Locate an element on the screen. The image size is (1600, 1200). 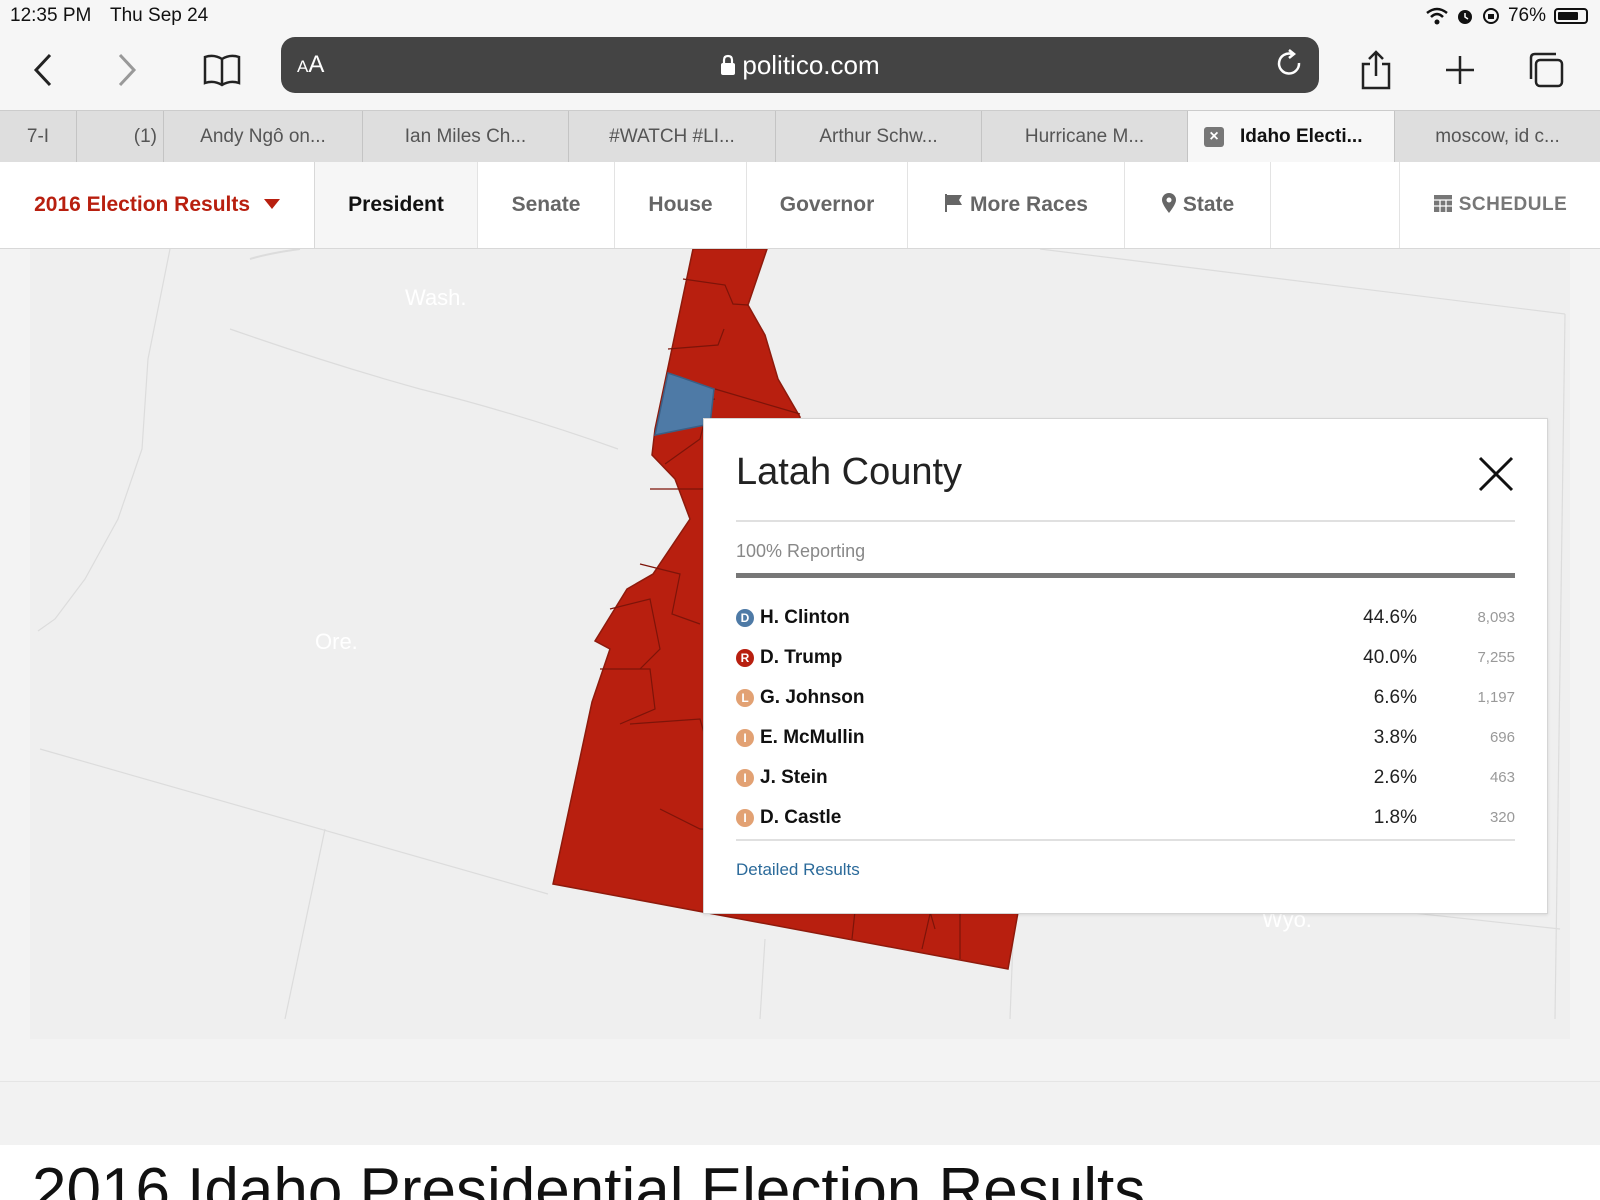
candidate-name: E. McMullin is located at coordinates (812, 737).